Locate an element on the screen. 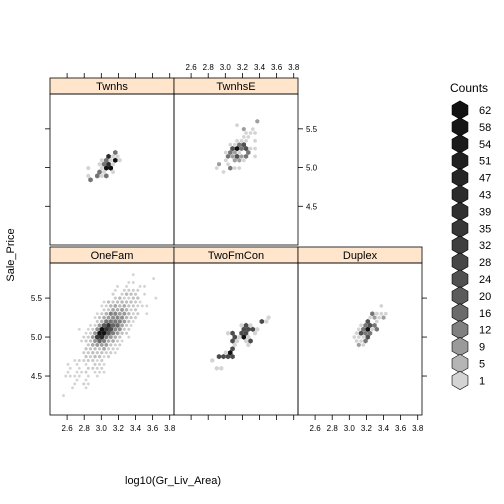 The height and width of the screenshot is (504, 504). x-tick-label: 3.6 is located at coordinates (277, 67).